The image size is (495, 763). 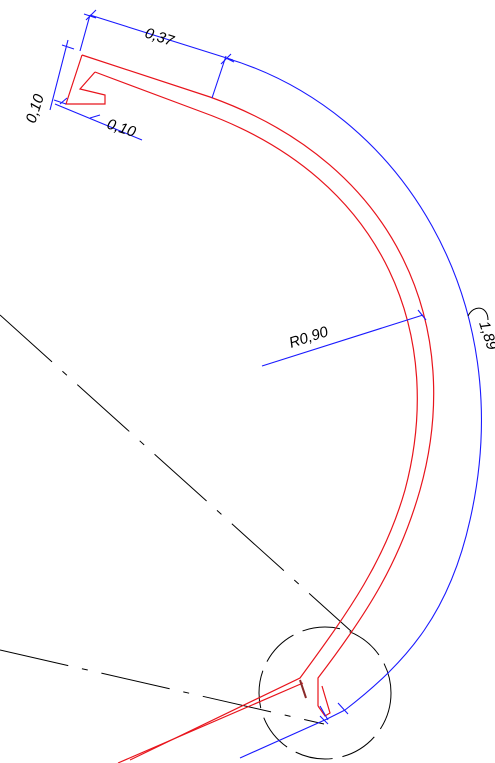 I want to click on dimension-top-line, so click(x=157, y=56).